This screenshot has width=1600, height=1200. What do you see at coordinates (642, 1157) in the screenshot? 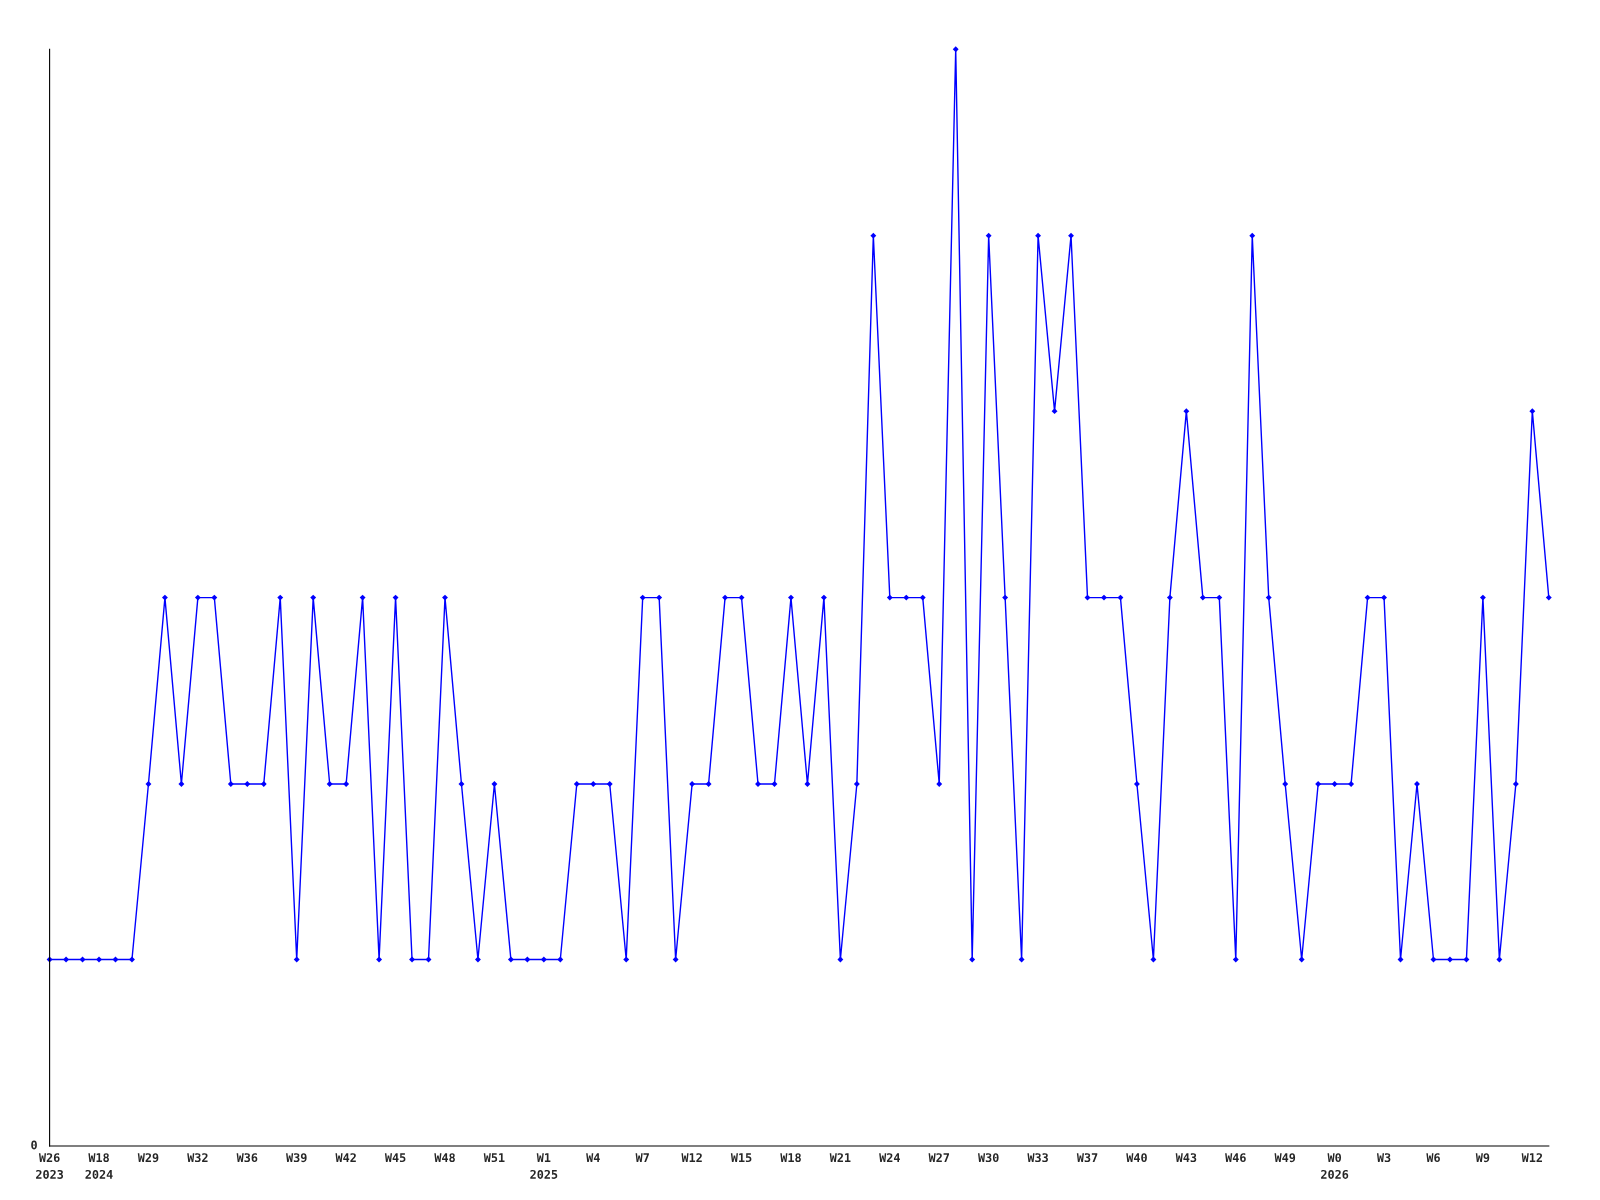
I see `x-tick-label: W7` at bounding box center [642, 1157].